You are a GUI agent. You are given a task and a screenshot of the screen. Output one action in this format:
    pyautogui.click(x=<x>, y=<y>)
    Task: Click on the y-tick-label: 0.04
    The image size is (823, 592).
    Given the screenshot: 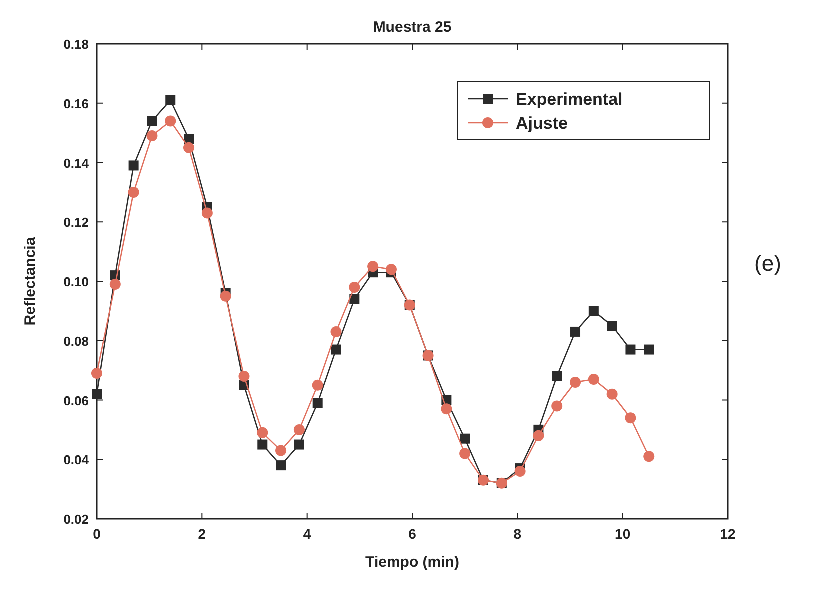 What is the action you would take?
    pyautogui.click(x=77, y=460)
    